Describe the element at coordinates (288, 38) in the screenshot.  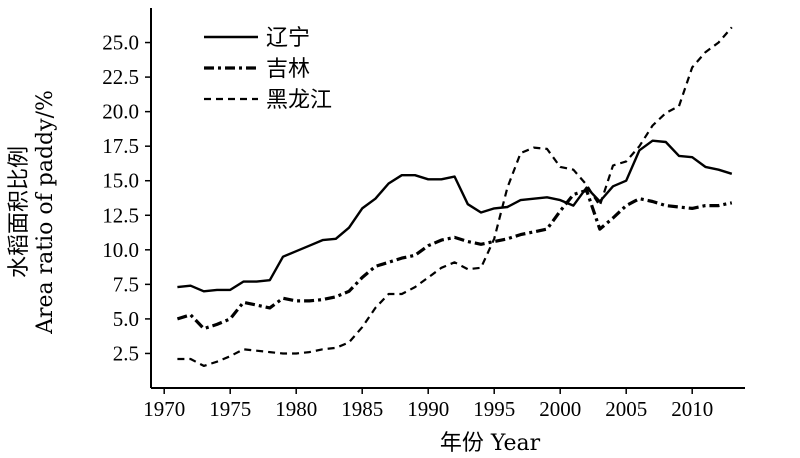
I see `legend-label-0: 辽宁` at that location.